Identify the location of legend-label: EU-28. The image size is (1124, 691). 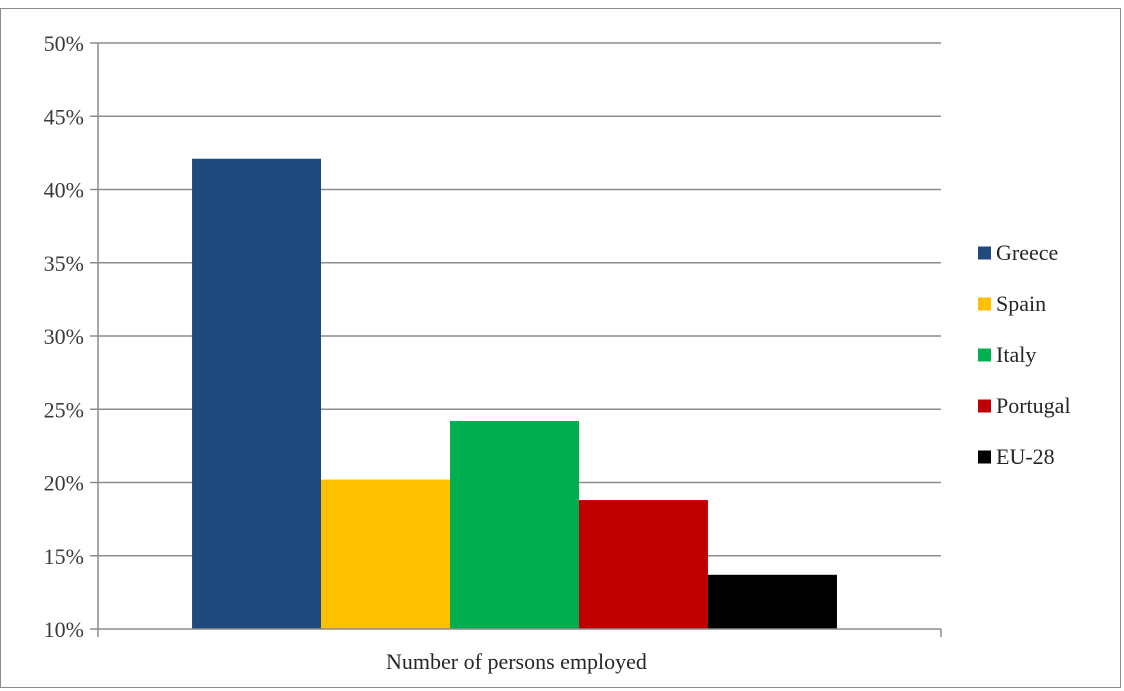
(1025, 456).